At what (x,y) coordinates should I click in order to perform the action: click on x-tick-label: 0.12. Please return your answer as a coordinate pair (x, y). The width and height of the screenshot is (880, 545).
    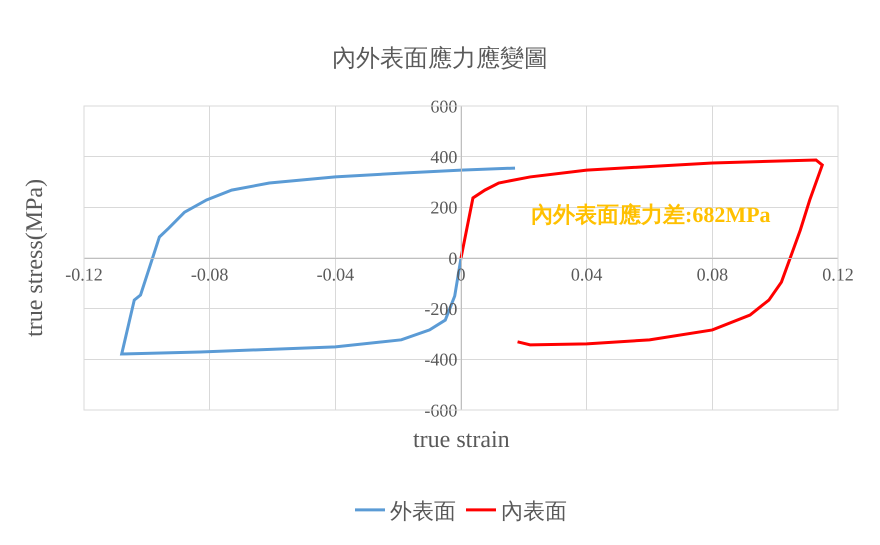
    Looking at the image, I should click on (838, 274).